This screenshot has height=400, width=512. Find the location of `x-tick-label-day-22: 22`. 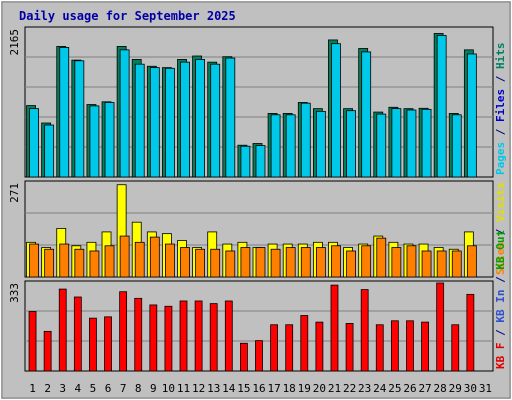

x-tick-label-day-22: 22 is located at coordinates (349, 388).